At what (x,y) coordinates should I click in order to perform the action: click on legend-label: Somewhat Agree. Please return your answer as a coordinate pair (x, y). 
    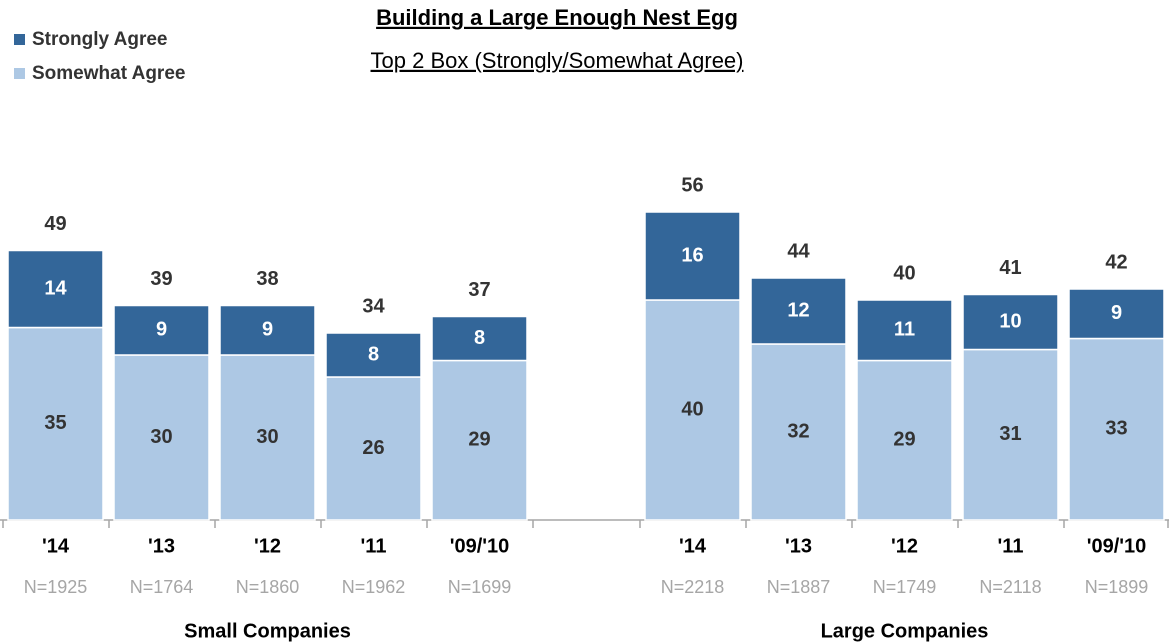
    Looking at the image, I should click on (108, 73).